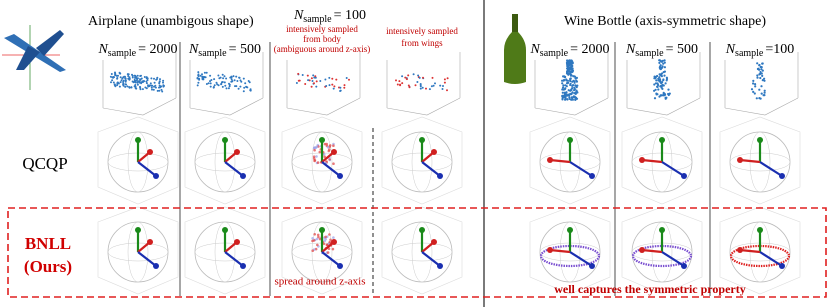  I want to click on value: = 500, so click(245, 49).